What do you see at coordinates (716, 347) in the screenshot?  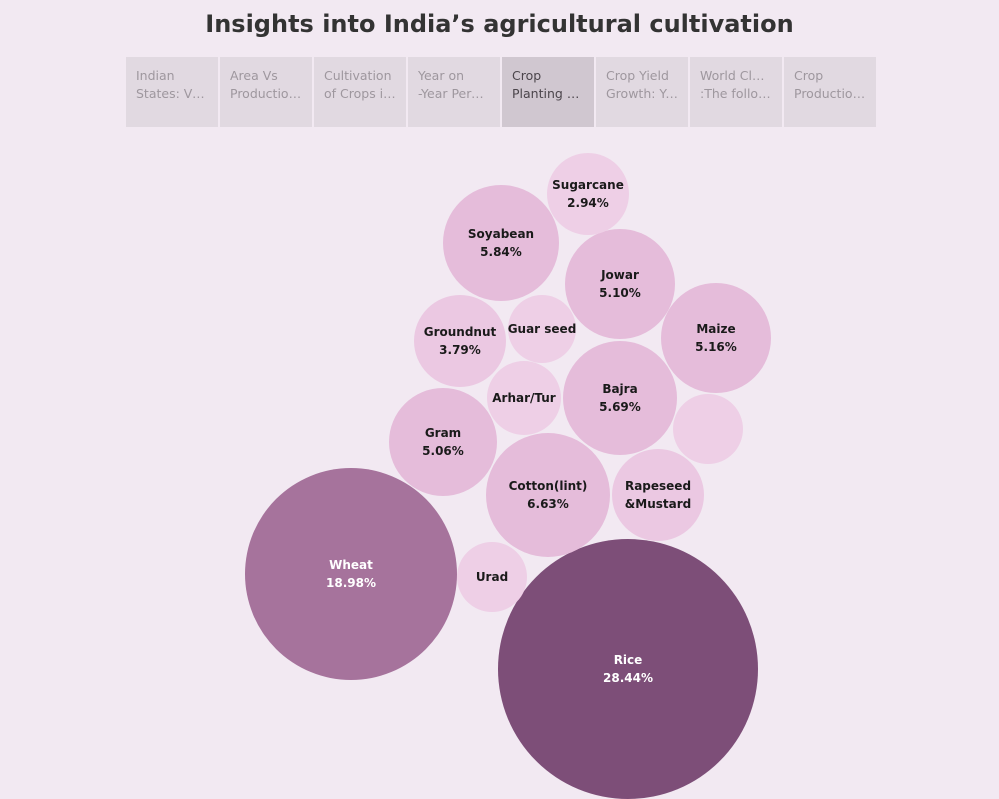 I see `bubble-value-maize: 5.16%` at bounding box center [716, 347].